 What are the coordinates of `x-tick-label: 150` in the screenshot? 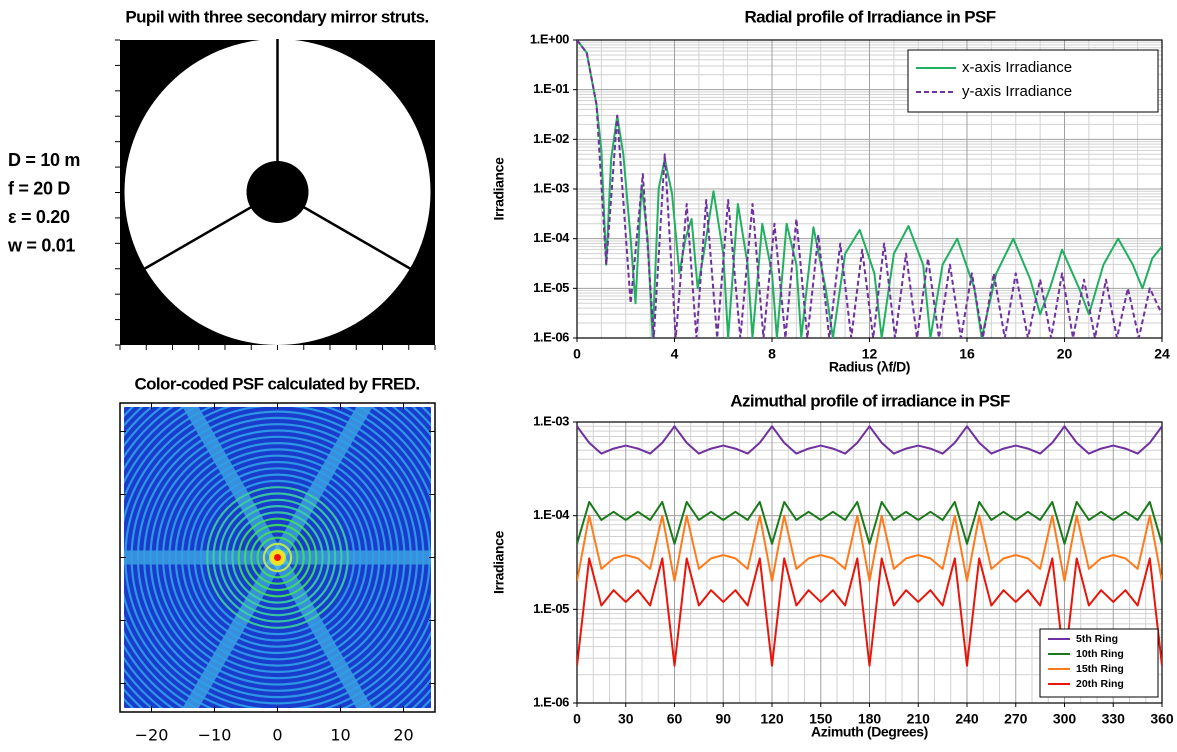 It's located at (821, 719).